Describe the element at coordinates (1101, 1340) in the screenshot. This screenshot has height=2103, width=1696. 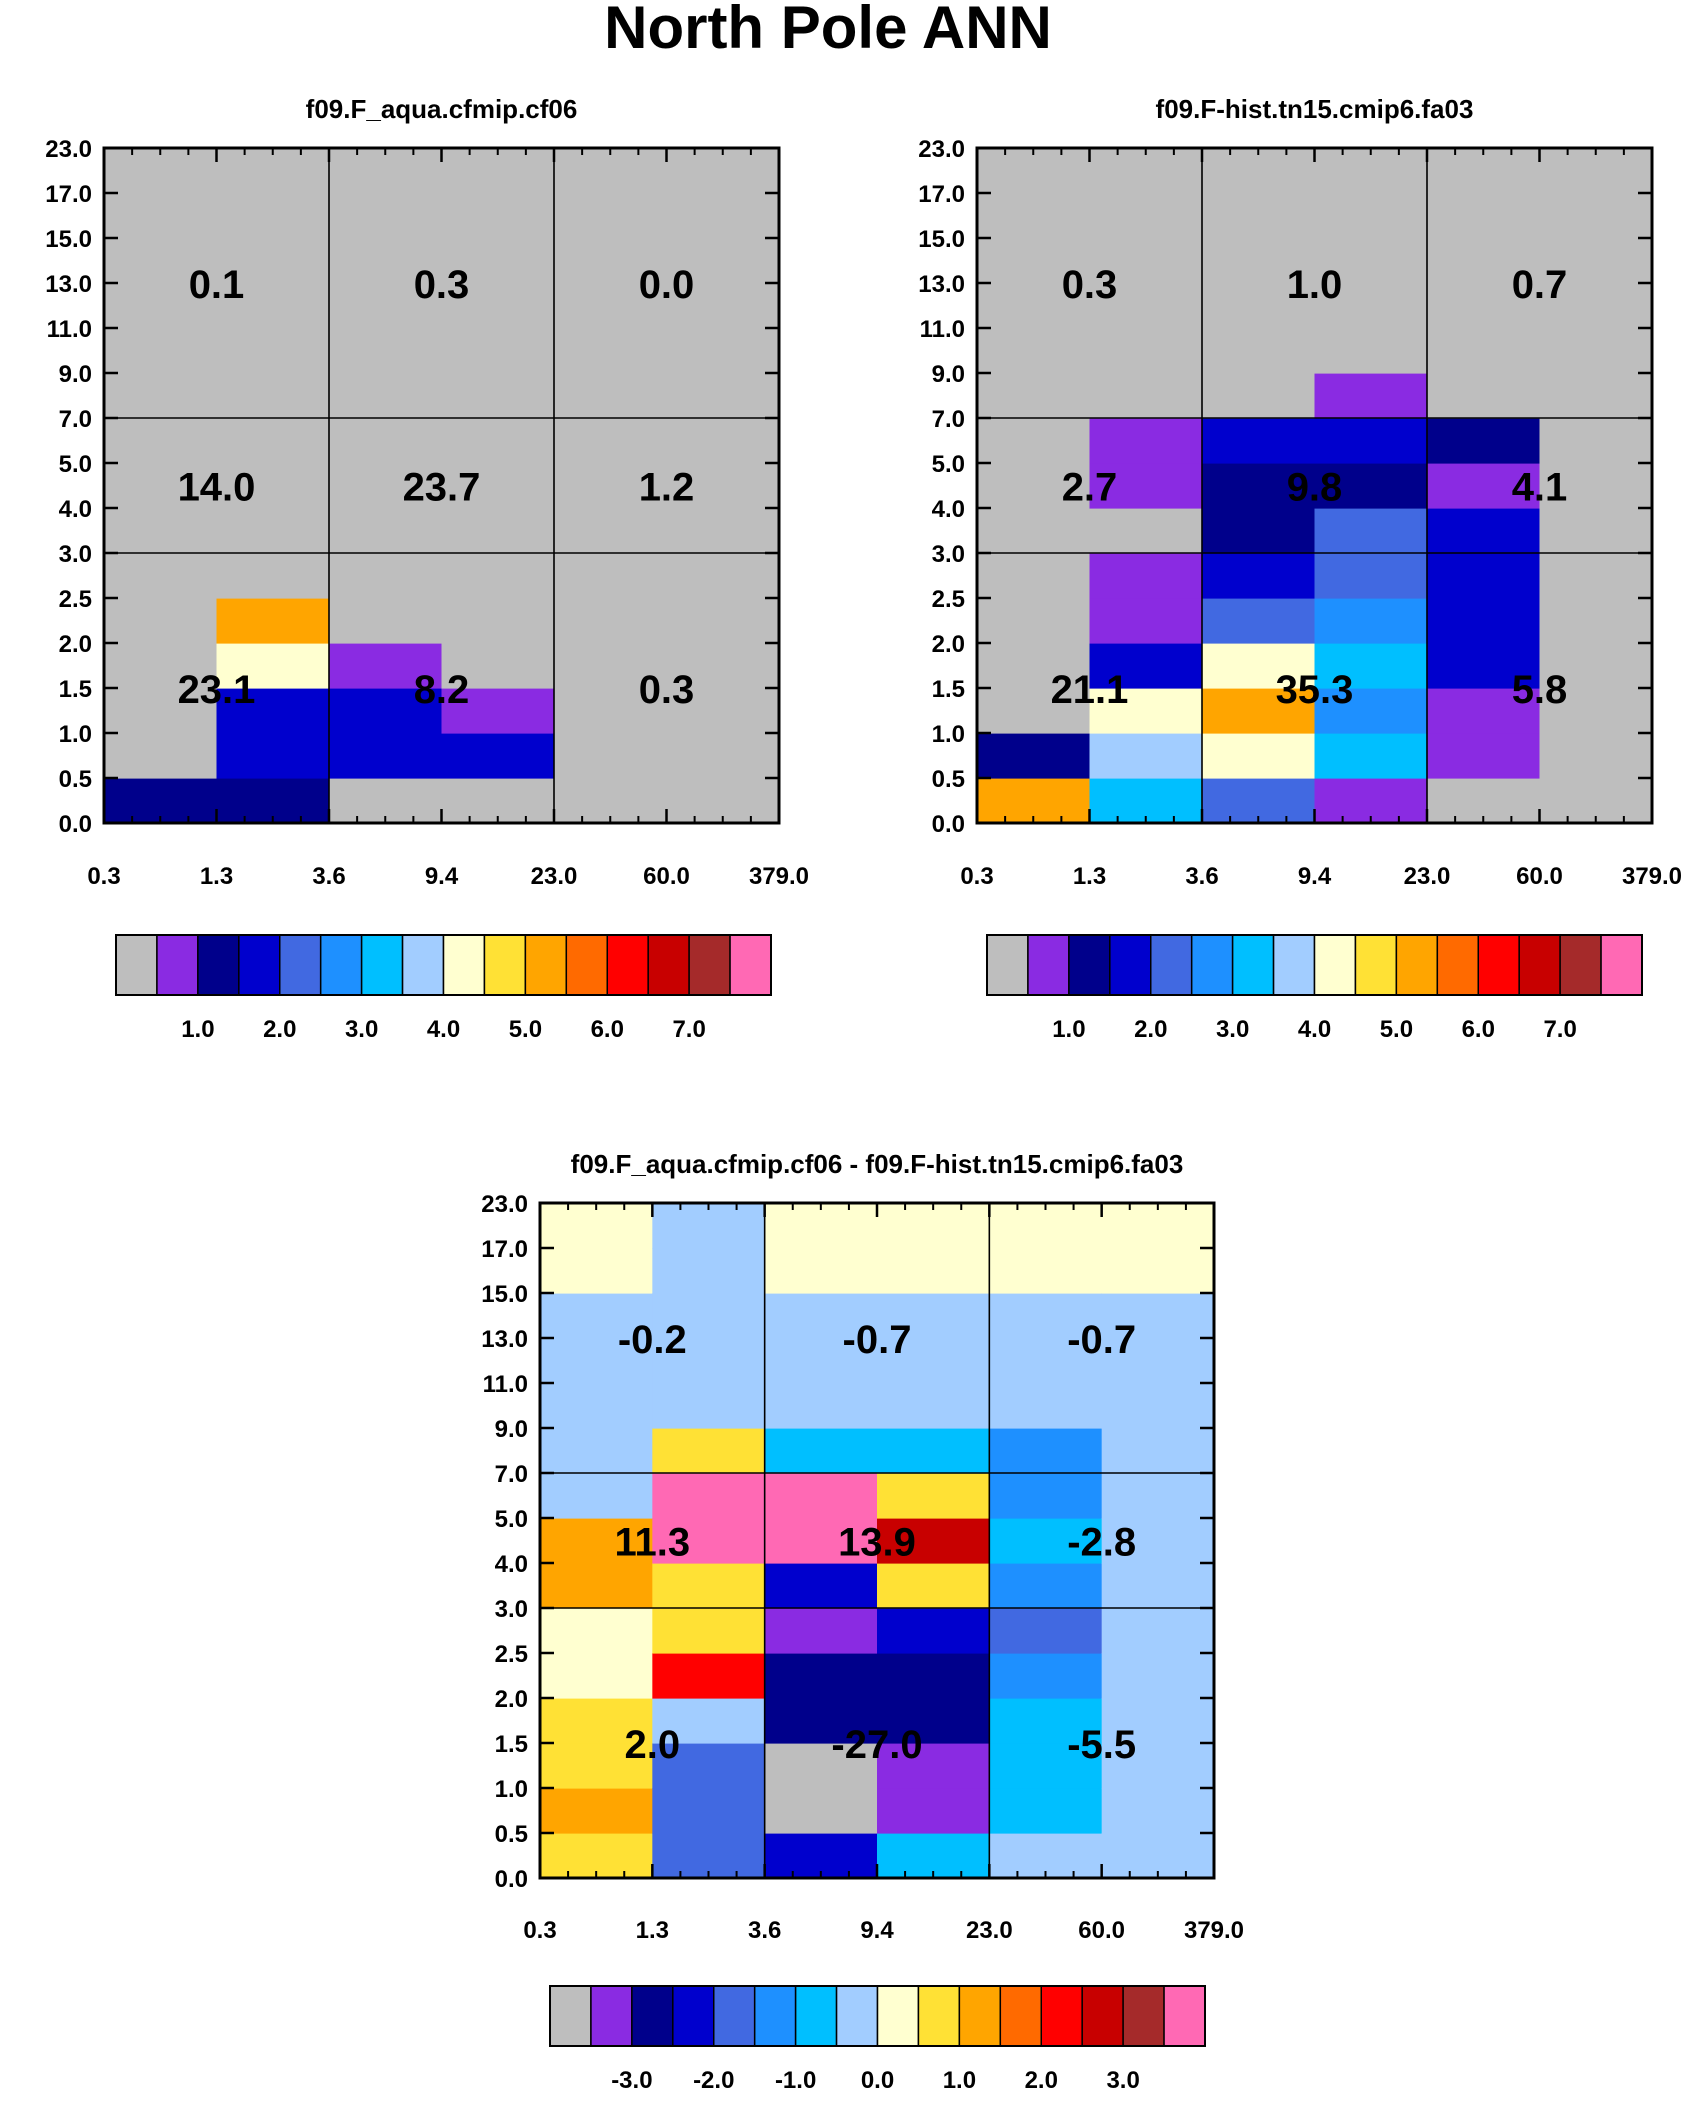
I see `box-value-label: -0.7` at that location.